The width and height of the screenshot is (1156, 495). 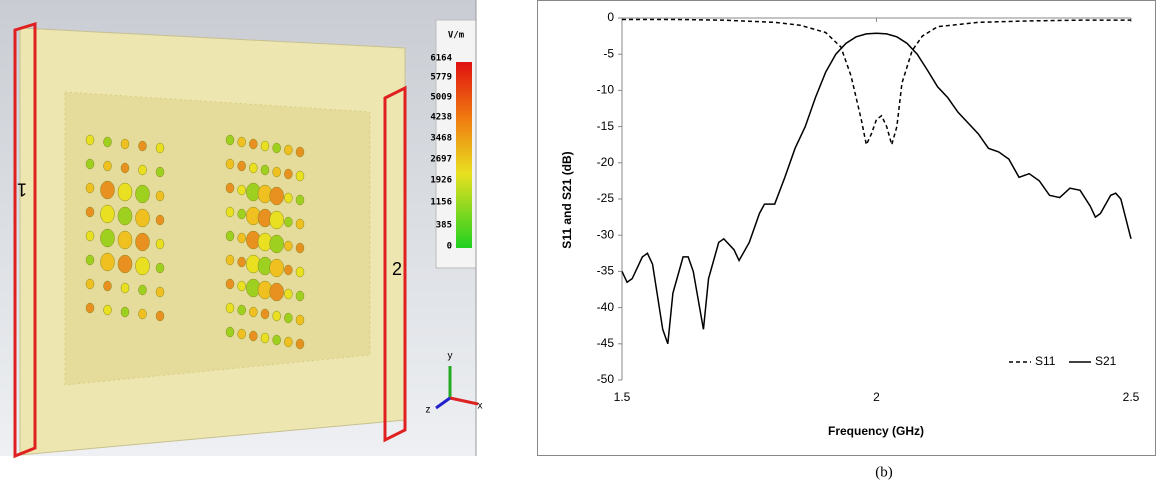 I want to click on y-tick-label: -30, so click(x=606, y=234).